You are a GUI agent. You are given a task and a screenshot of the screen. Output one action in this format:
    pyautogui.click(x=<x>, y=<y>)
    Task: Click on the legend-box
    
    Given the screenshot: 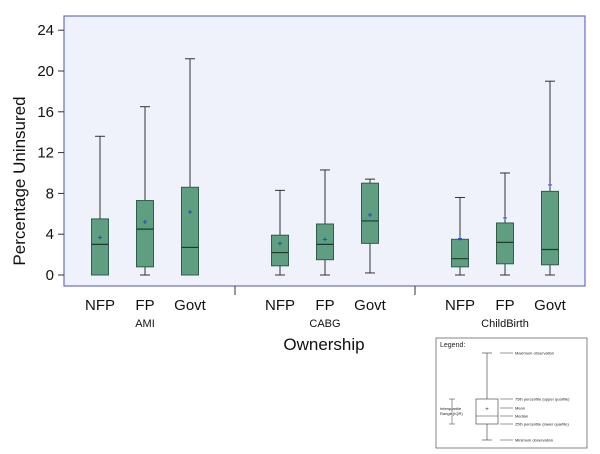 What is the action you would take?
    pyautogui.click(x=511, y=393)
    